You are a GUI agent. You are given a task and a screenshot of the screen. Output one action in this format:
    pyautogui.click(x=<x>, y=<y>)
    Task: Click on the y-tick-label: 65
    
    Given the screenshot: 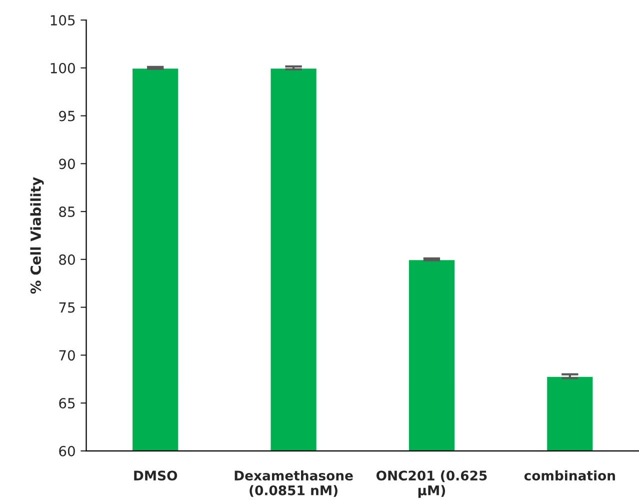 What is the action you would take?
    pyautogui.click(x=67, y=403)
    